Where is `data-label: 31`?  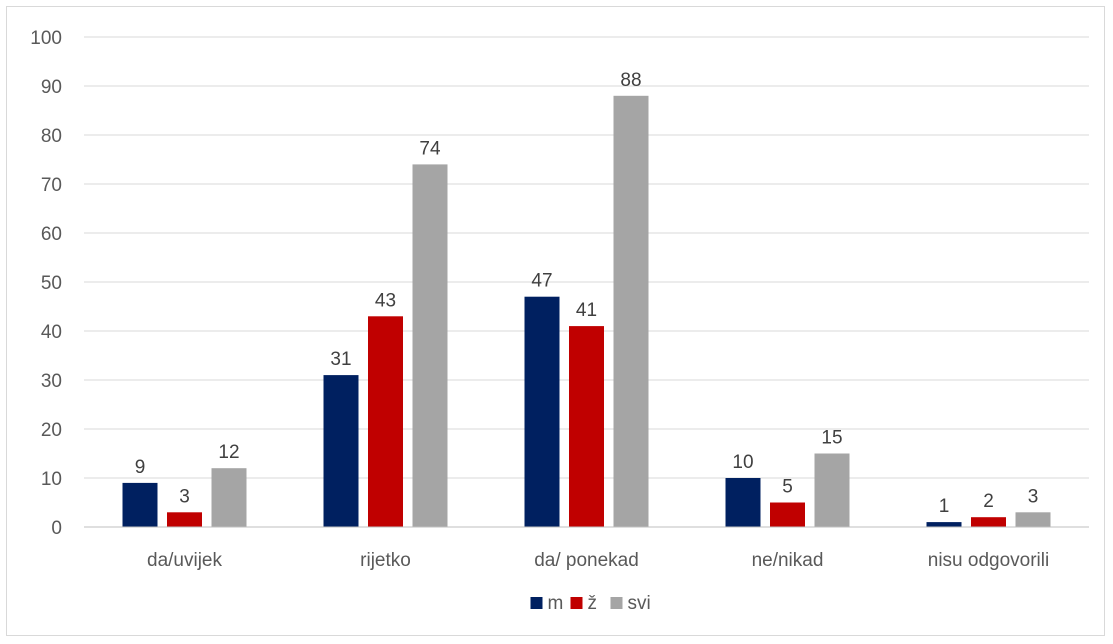
data-label: 31 is located at coordinates (340, 359).